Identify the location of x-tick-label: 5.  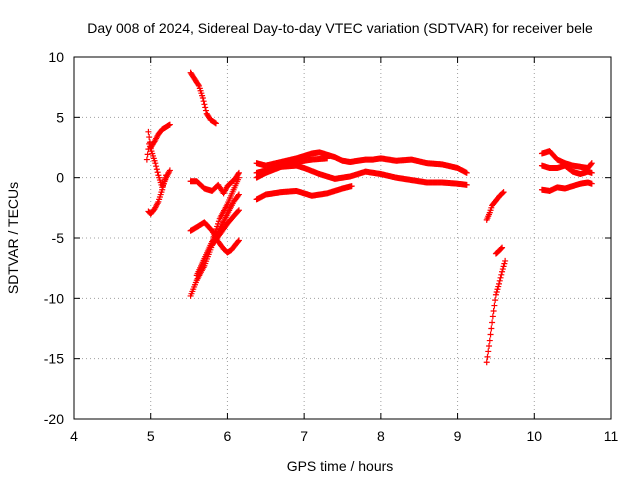
(151, 436).